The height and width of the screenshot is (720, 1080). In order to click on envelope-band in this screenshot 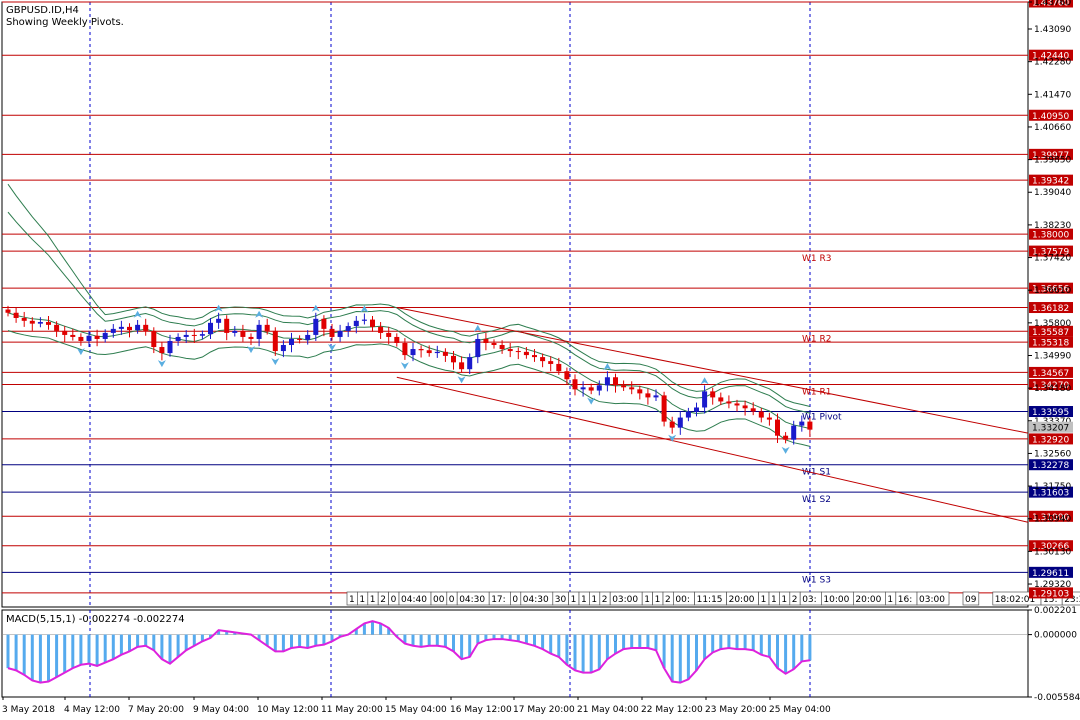, I will do `click(409, 371)`.